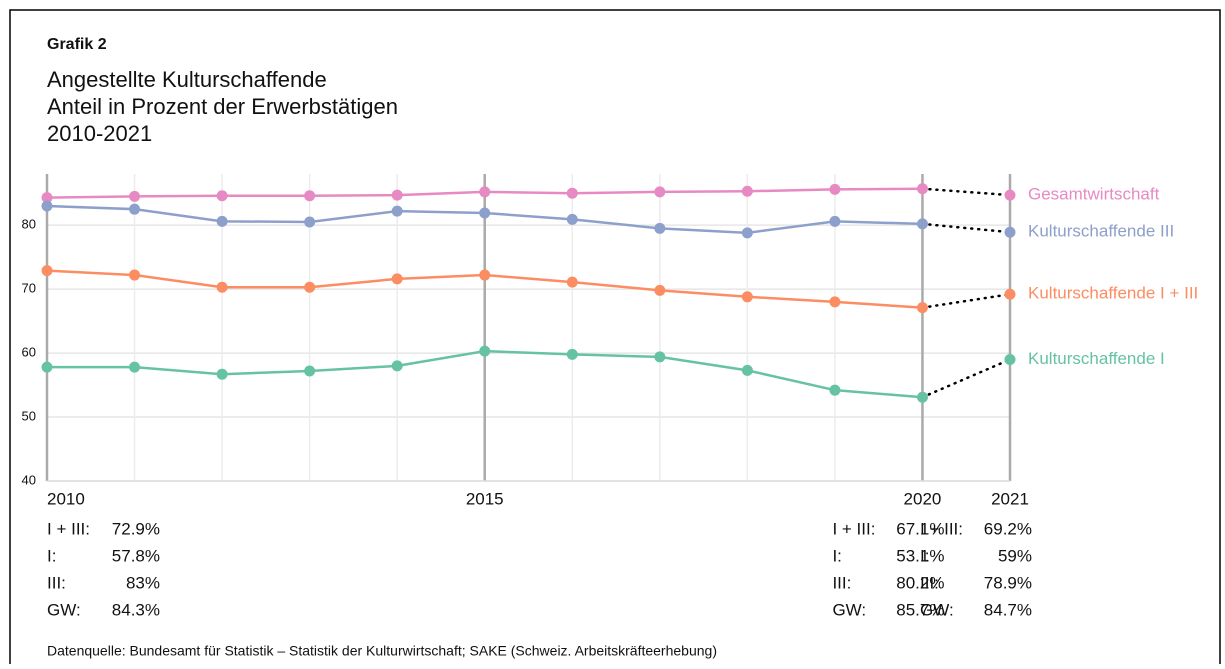 This screenshot has width=1225, height=669. What do you see at coordinates (485, 498) in the screenshot?
I see `x-tick-label: 2015` at bounding box center [485, 498].